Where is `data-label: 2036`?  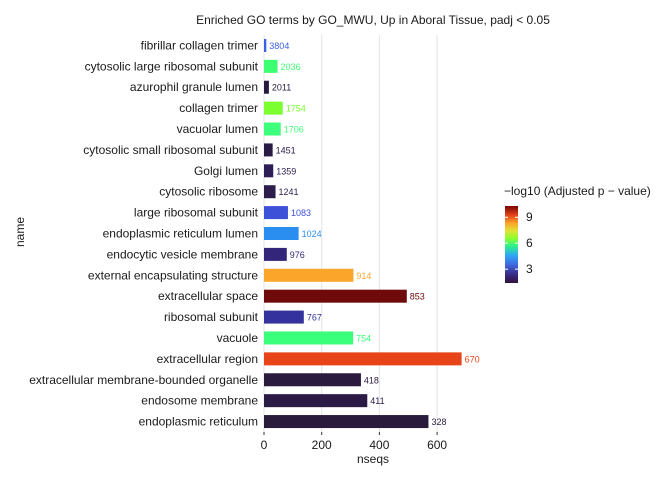
data-label: 2036 is located at coordinates (291, 67).